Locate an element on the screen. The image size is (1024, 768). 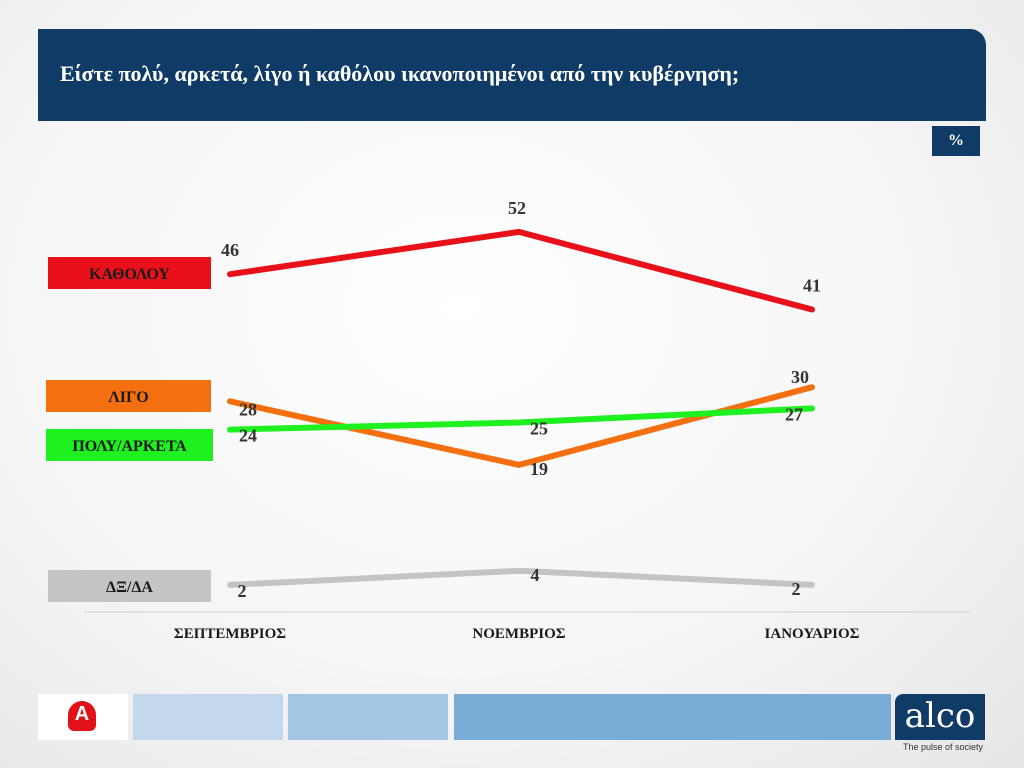
data-label: 41 is located at coordinates (812, 286).